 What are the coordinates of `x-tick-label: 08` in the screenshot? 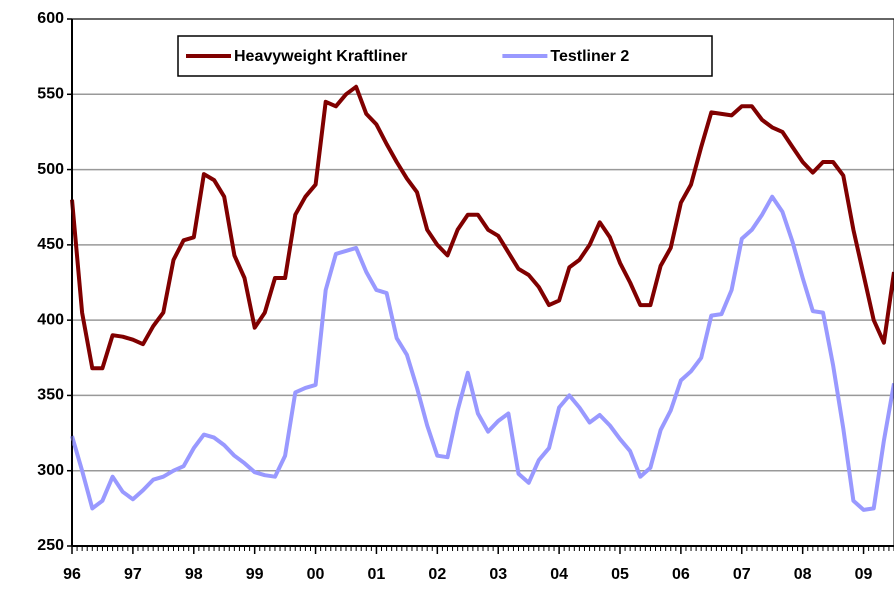 It's located at (803, 574).